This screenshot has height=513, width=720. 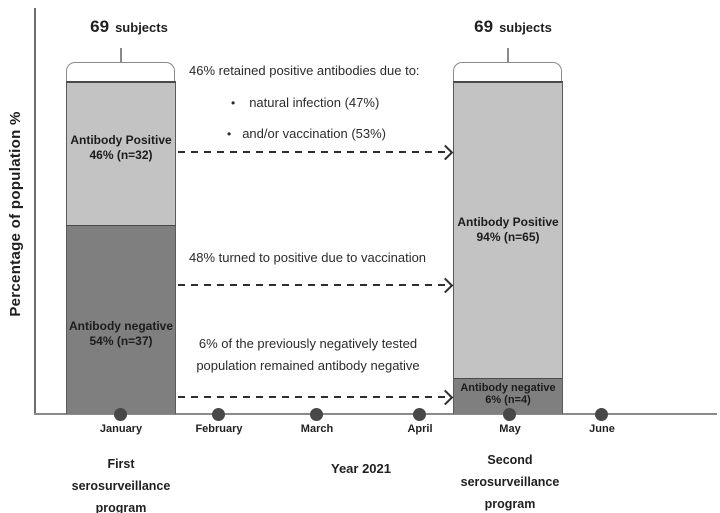 What do you see at coordinates (508, 55) in the screenshot?
I see `second-bar-brace-stem` at bounding box center [508, 55].